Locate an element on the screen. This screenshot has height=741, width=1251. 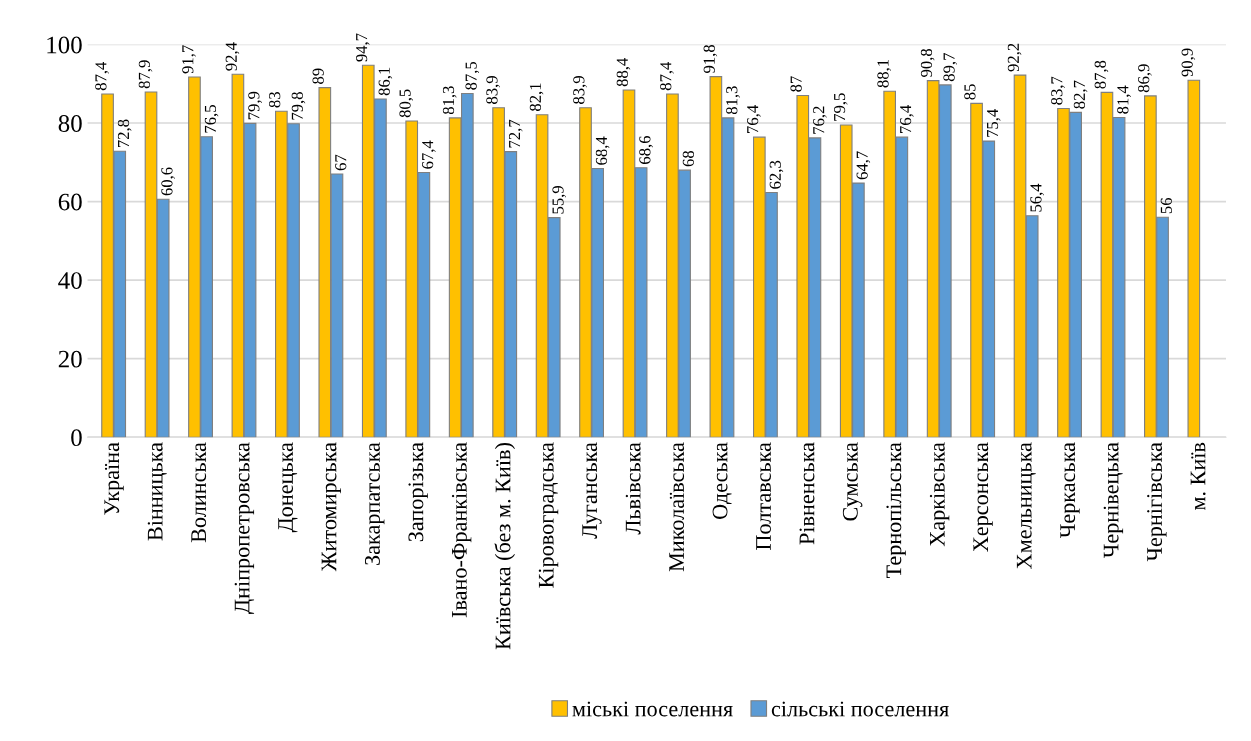
x-tick-label: Закарпатська is located at coordinates (374, 503).